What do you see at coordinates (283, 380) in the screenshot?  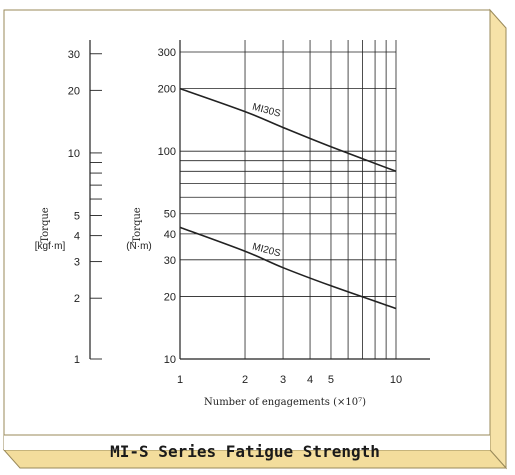 I see `x-tick-label-3: 3` at bounding box center [283, 380].